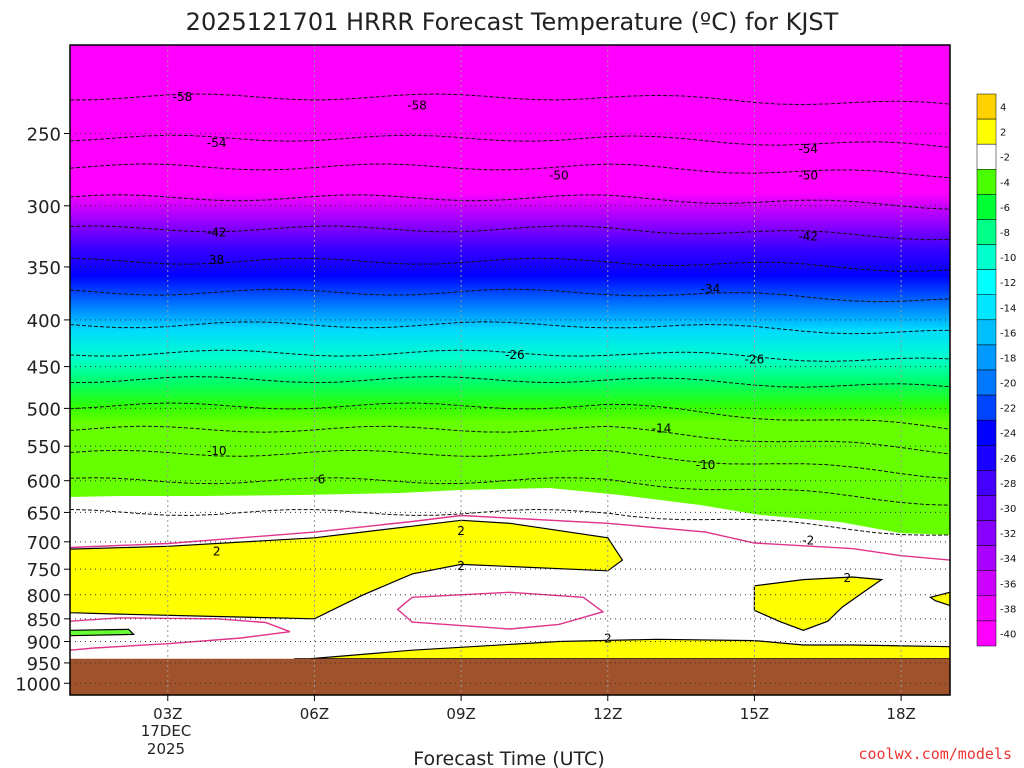 This screenshot has height=768, width=1024. Describe the element at coordinates (44, 513) in the screenshot. I see `y-tick-label: 650` at that location.